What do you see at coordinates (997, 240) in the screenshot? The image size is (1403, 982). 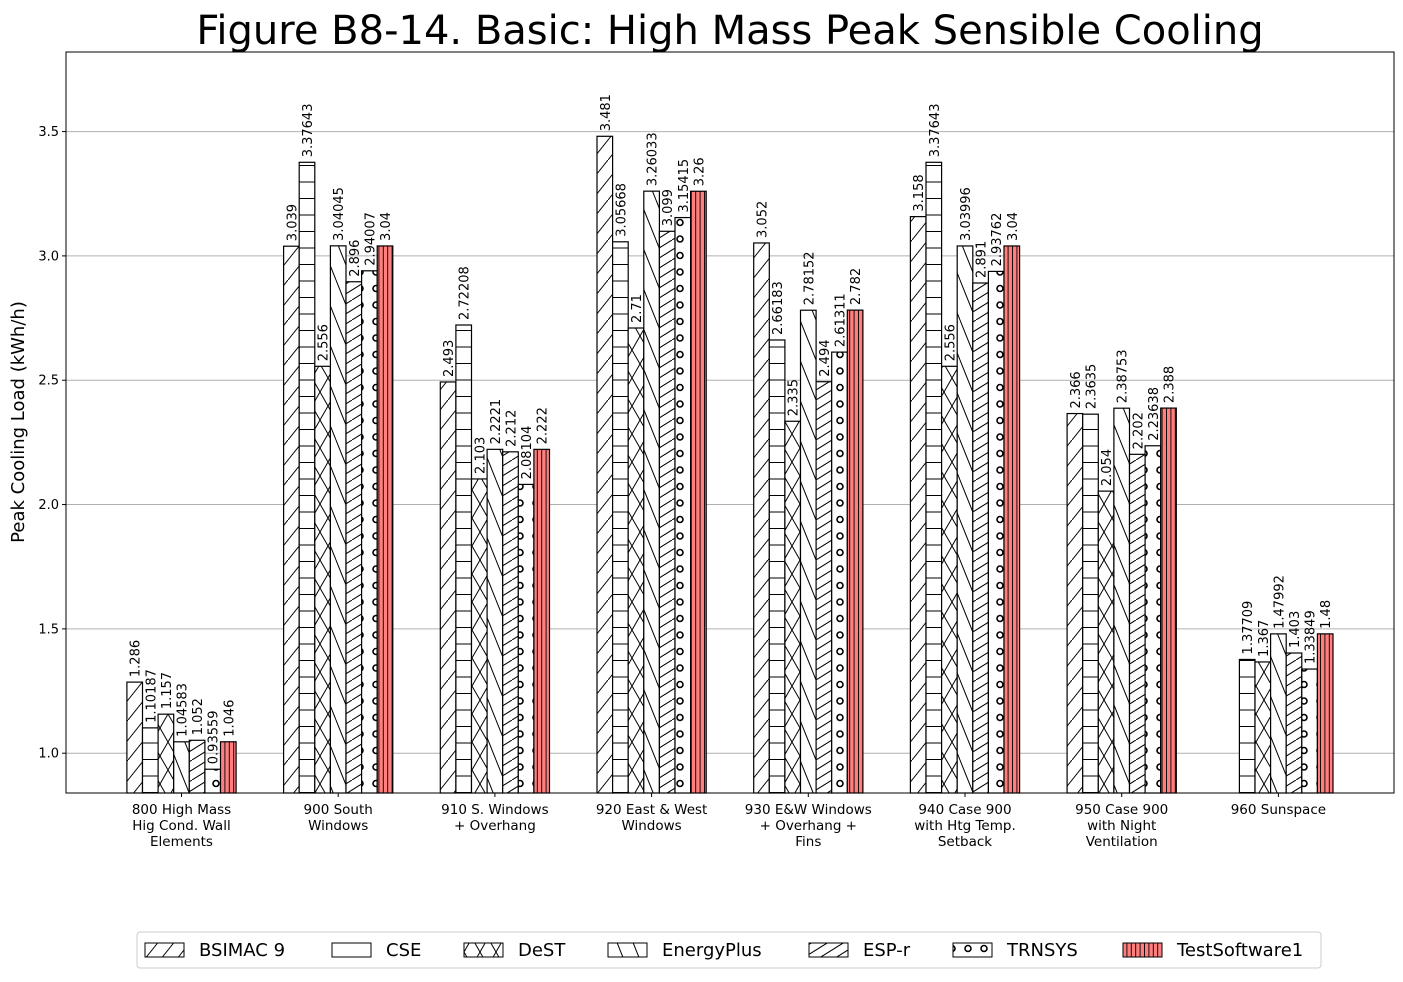 I see `data-label: 2.93762` at bounding box center [997, 240].